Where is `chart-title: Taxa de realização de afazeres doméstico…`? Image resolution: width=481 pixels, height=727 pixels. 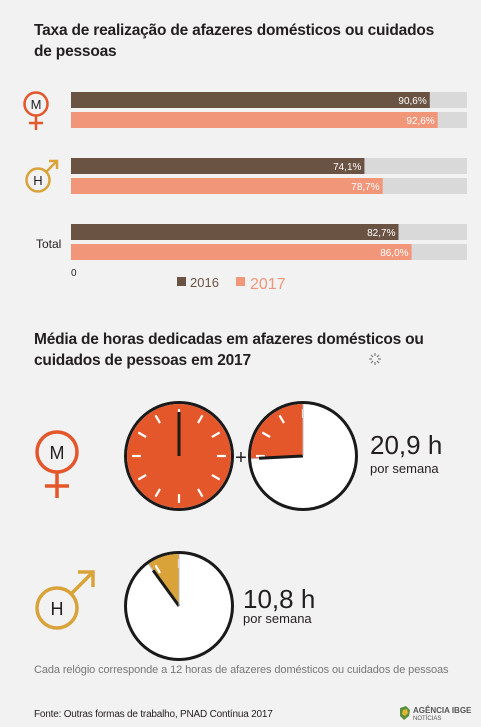
chart-title: Taxa de realização de afazeres doméstico… is located at coordinates (234, 41).